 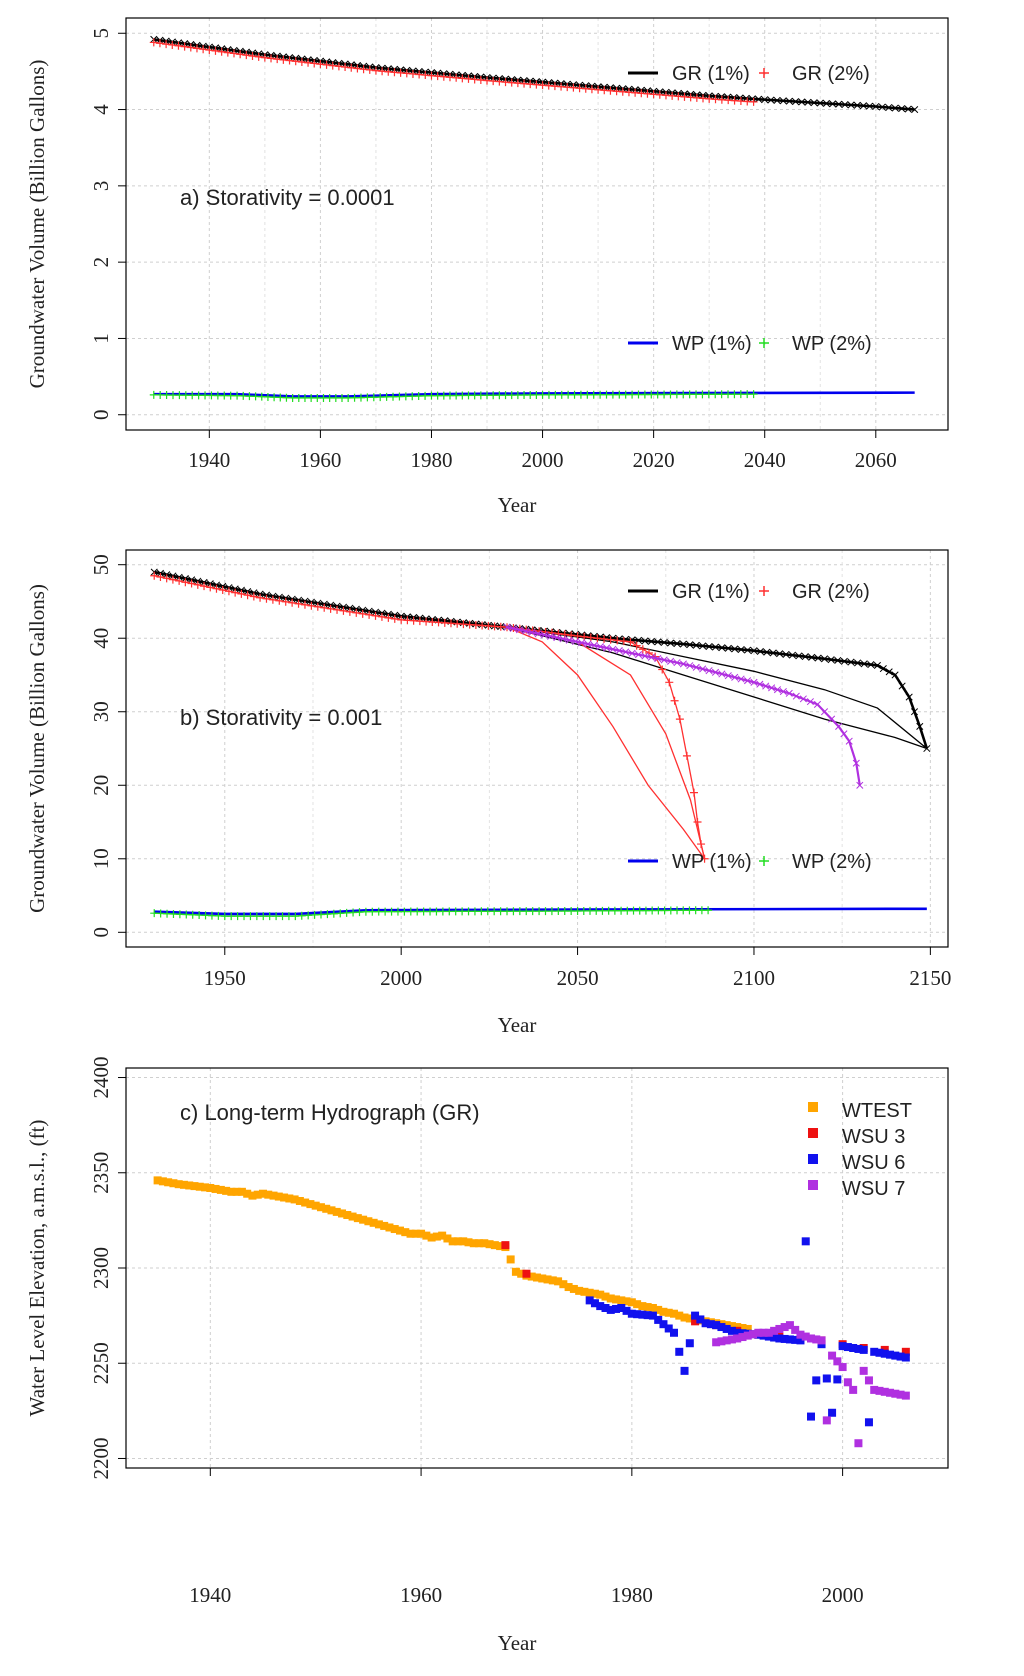 What do you see at coordinates (517, 1643) in the screenshot?
I see `x-axis-label: Year` at bounding box center [517, 1643].